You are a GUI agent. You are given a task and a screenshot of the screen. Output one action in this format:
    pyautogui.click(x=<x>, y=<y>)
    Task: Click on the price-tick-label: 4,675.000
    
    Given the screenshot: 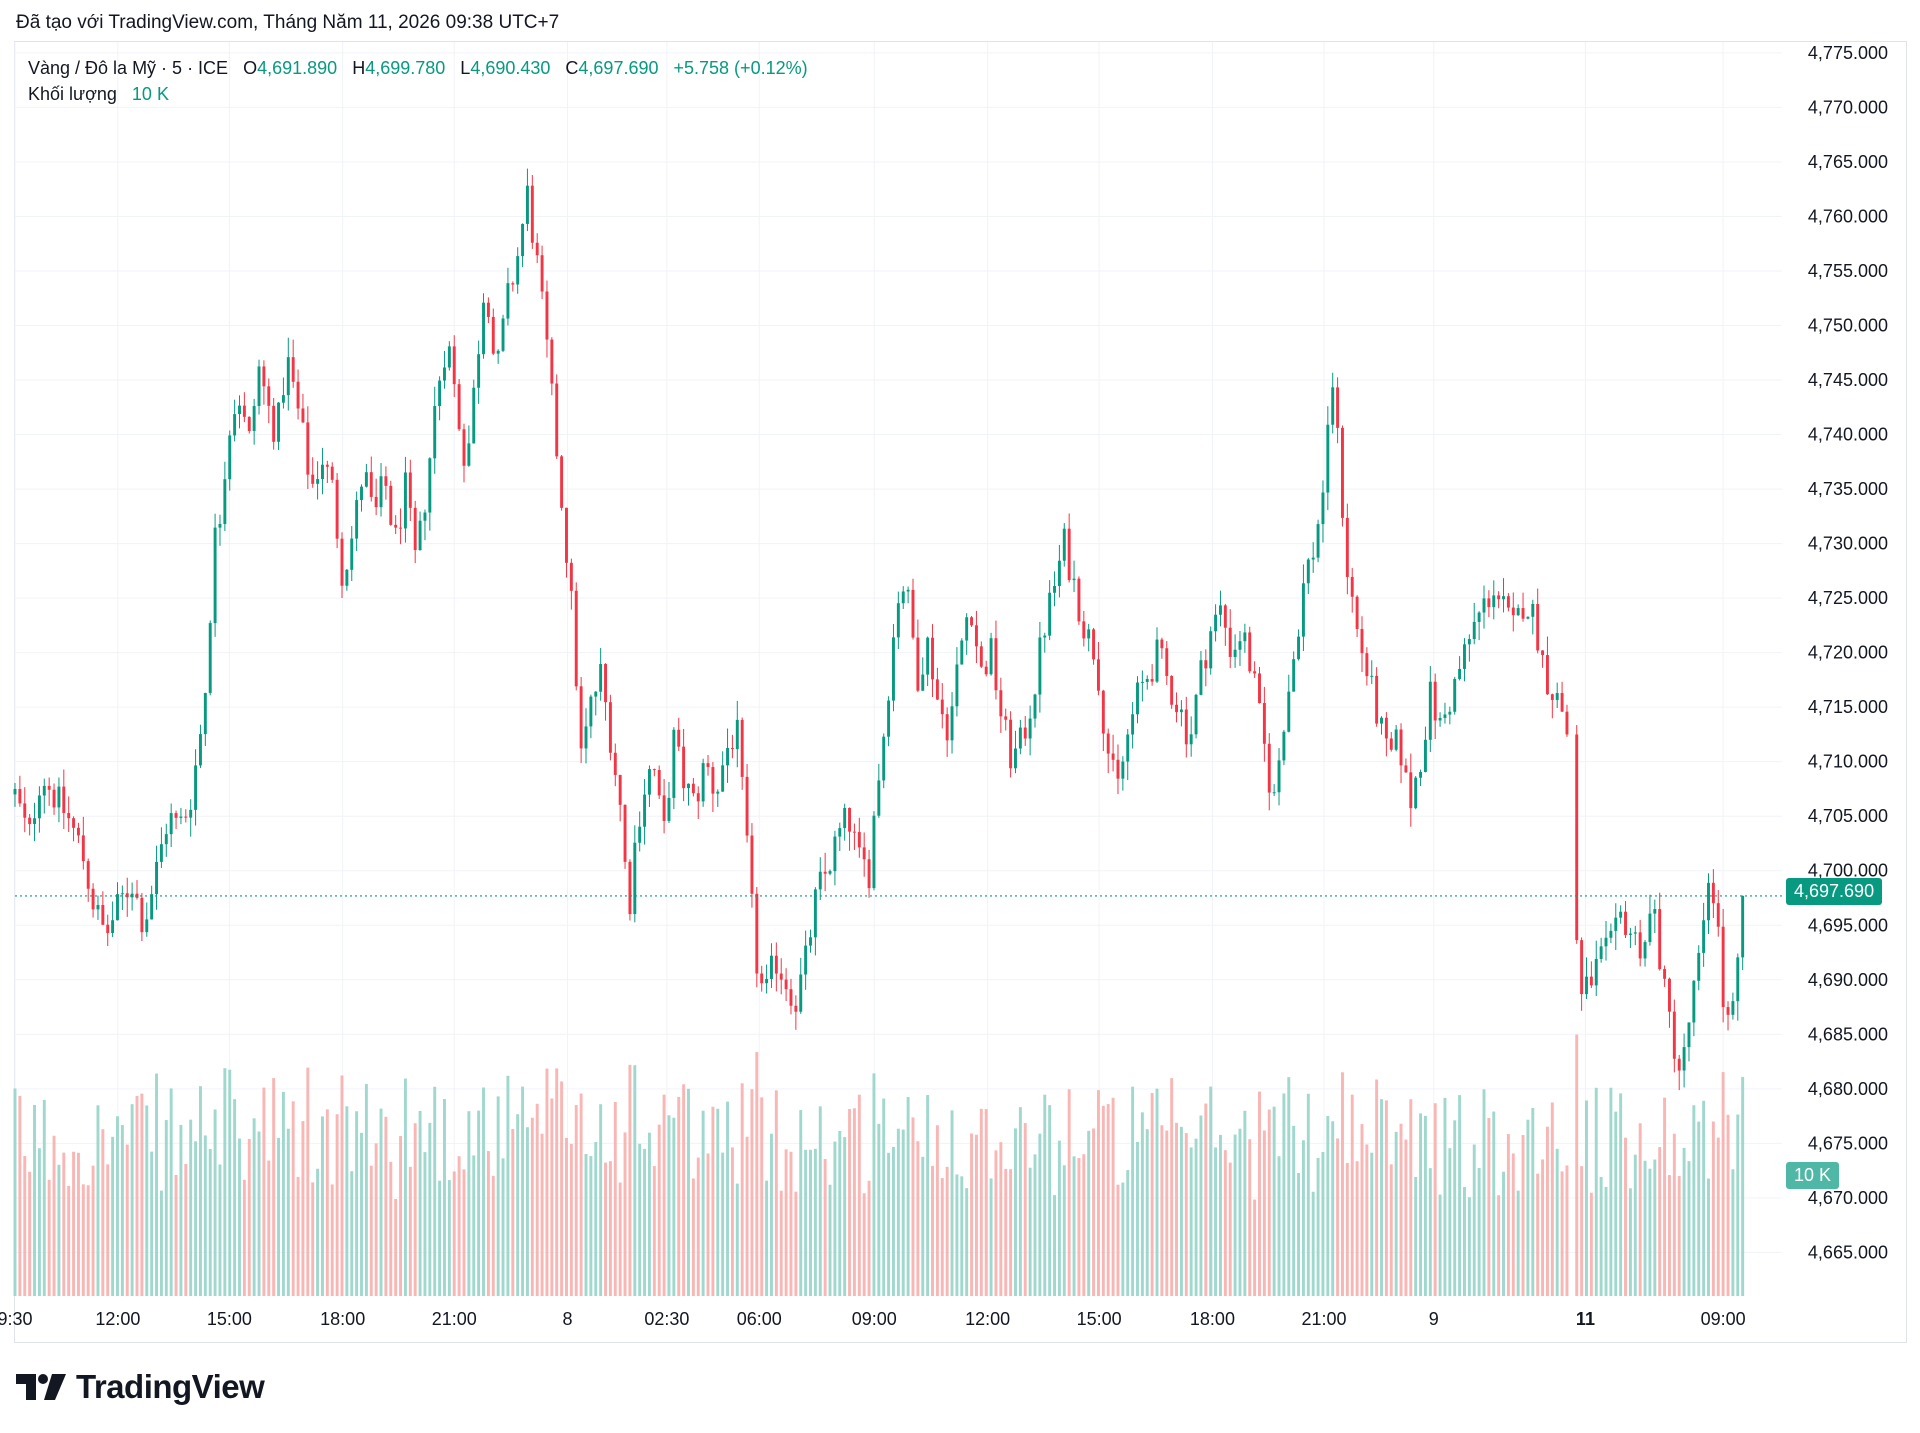 What is the action you would take?
    pyautogui.click(x=1848, y=1143)
    